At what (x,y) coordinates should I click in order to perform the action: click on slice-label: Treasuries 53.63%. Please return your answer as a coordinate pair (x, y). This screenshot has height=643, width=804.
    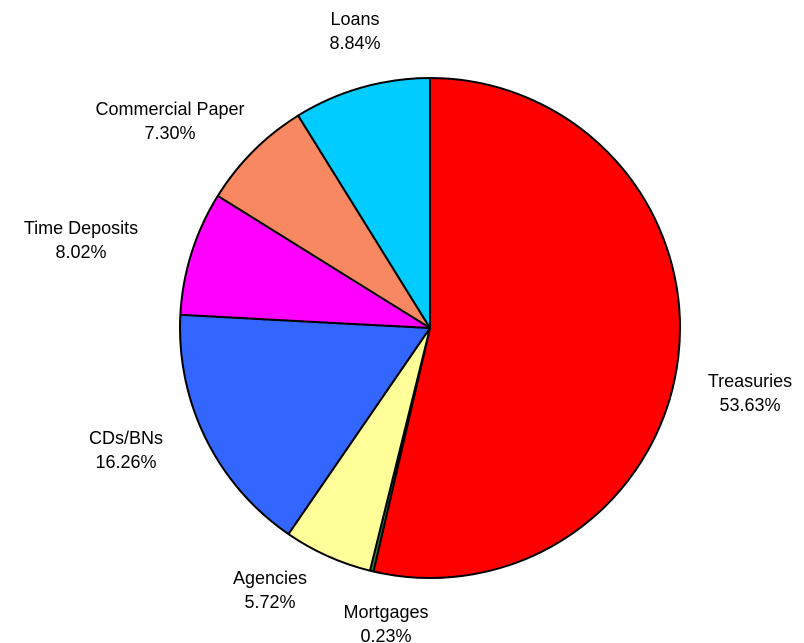
    Looking at the image, I should click on (750, 393).